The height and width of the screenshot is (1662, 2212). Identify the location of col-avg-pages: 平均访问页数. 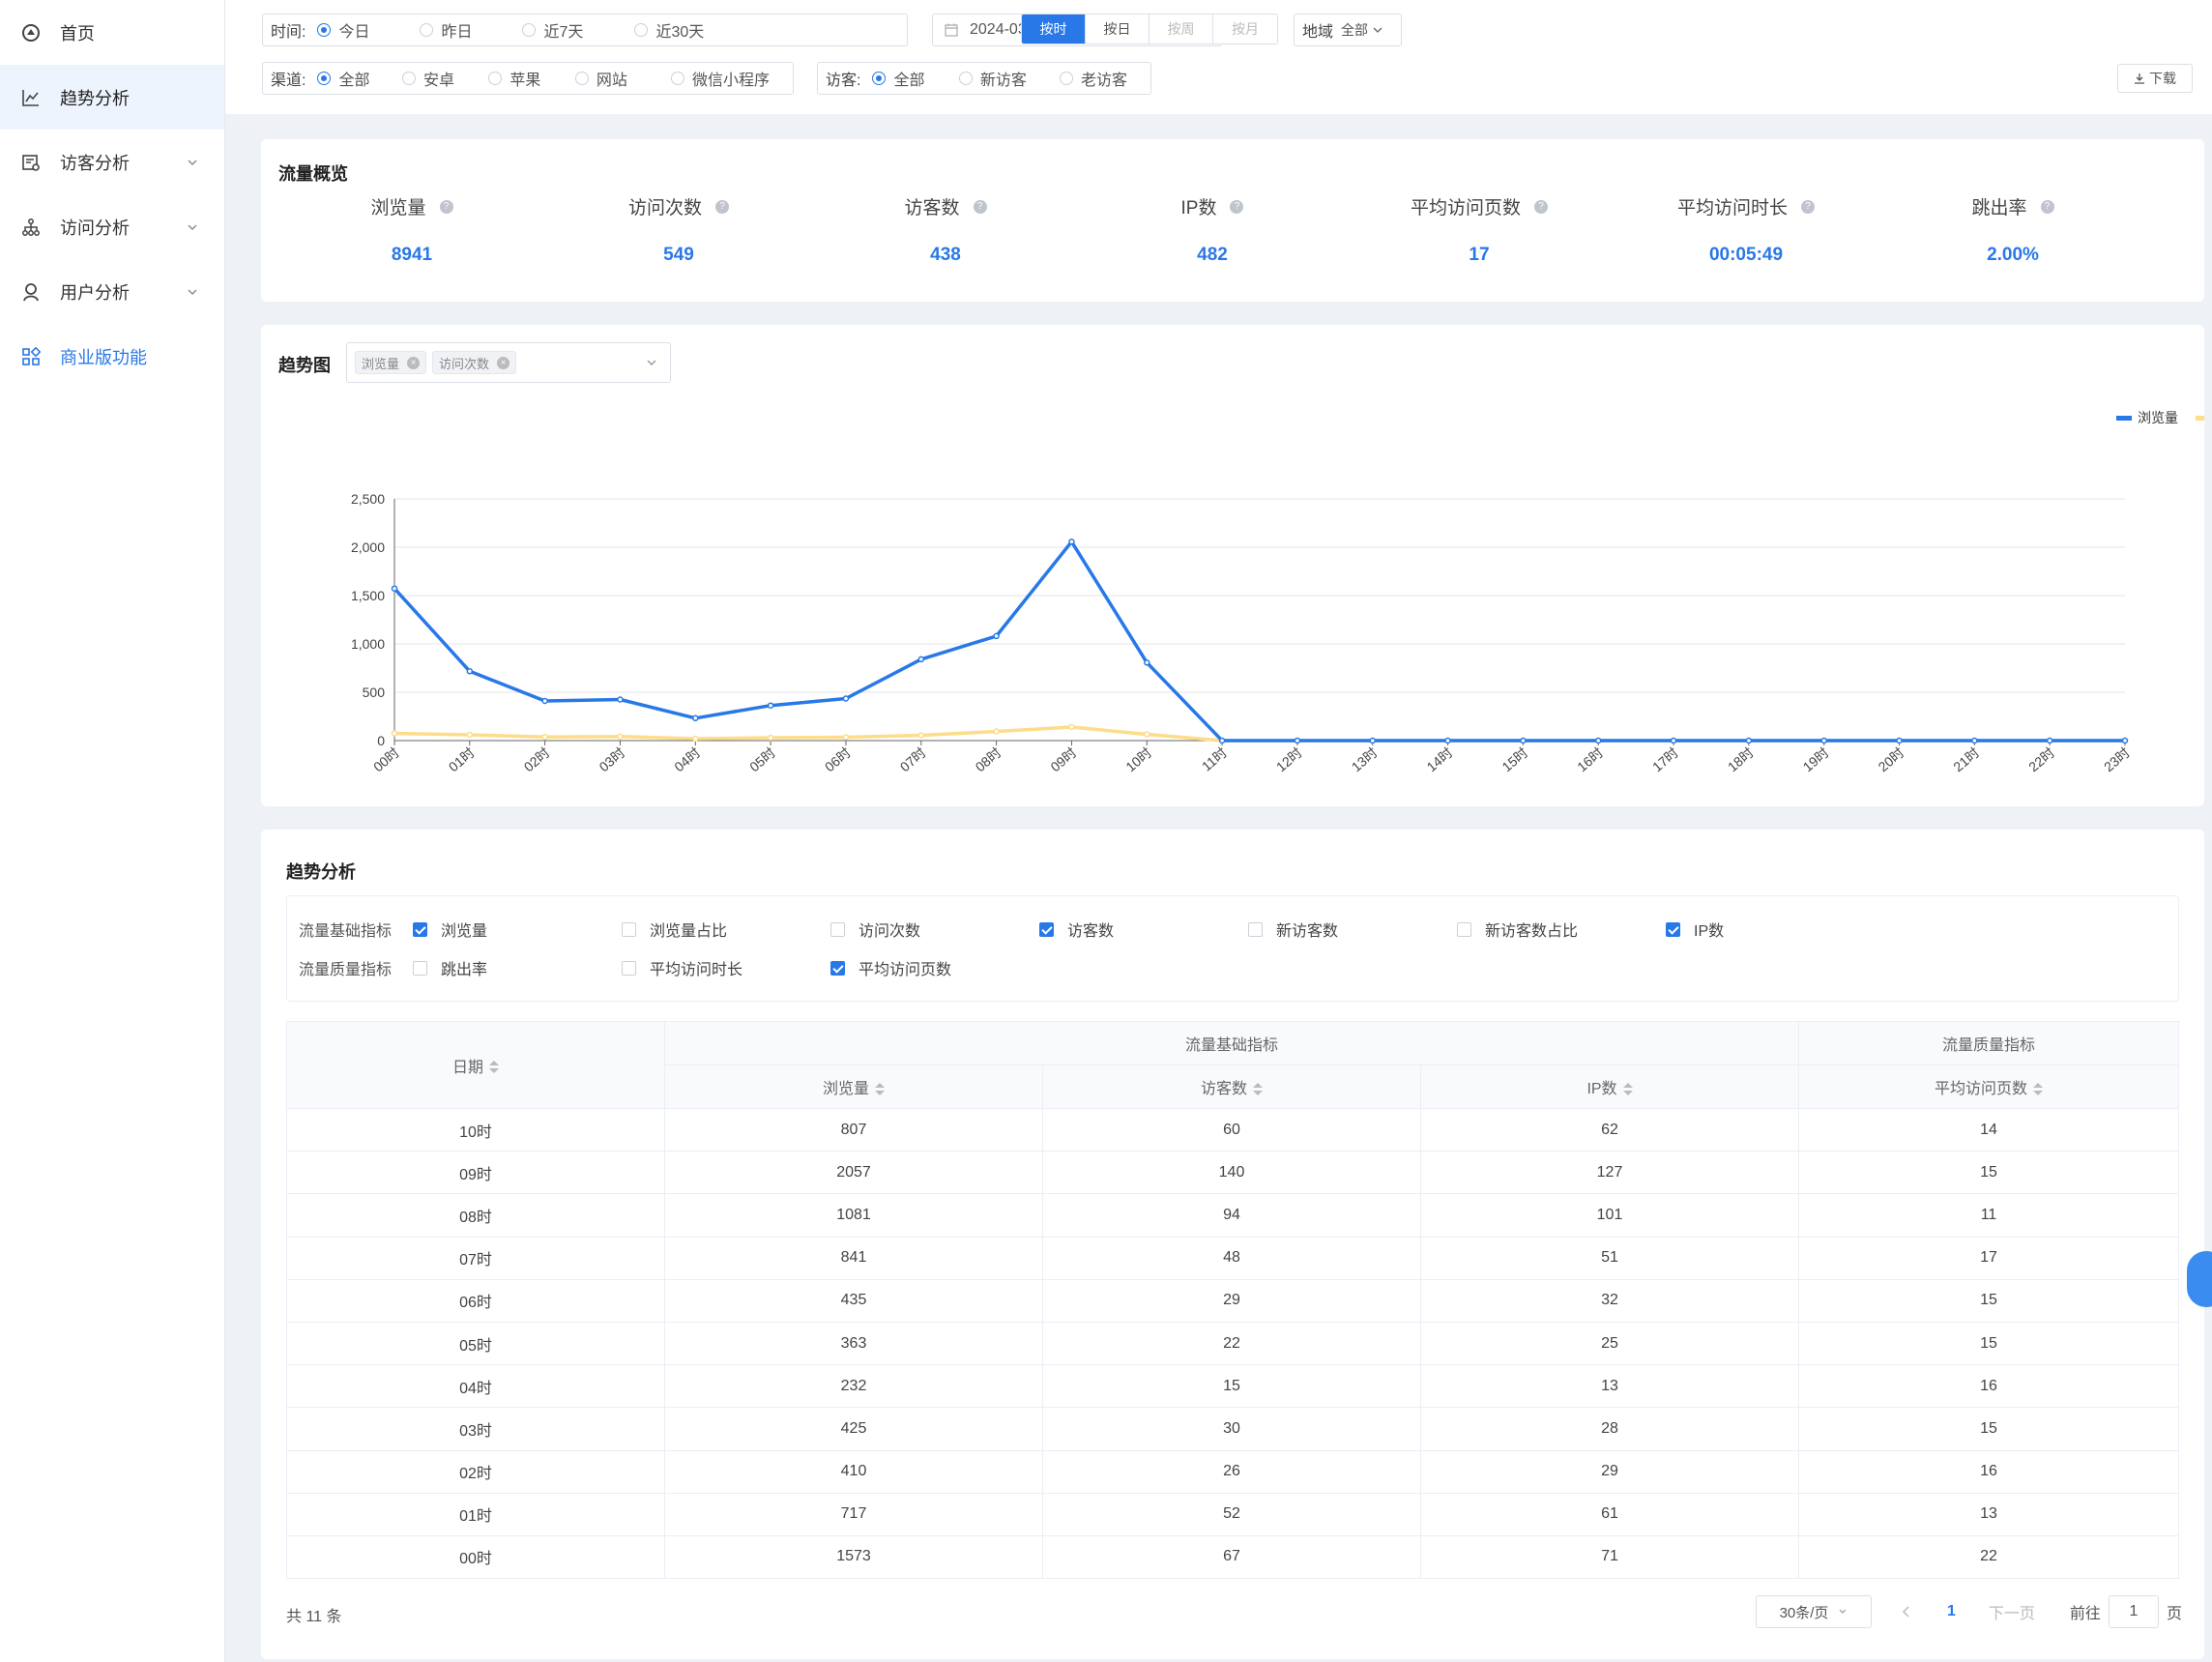
(1988, 1087).